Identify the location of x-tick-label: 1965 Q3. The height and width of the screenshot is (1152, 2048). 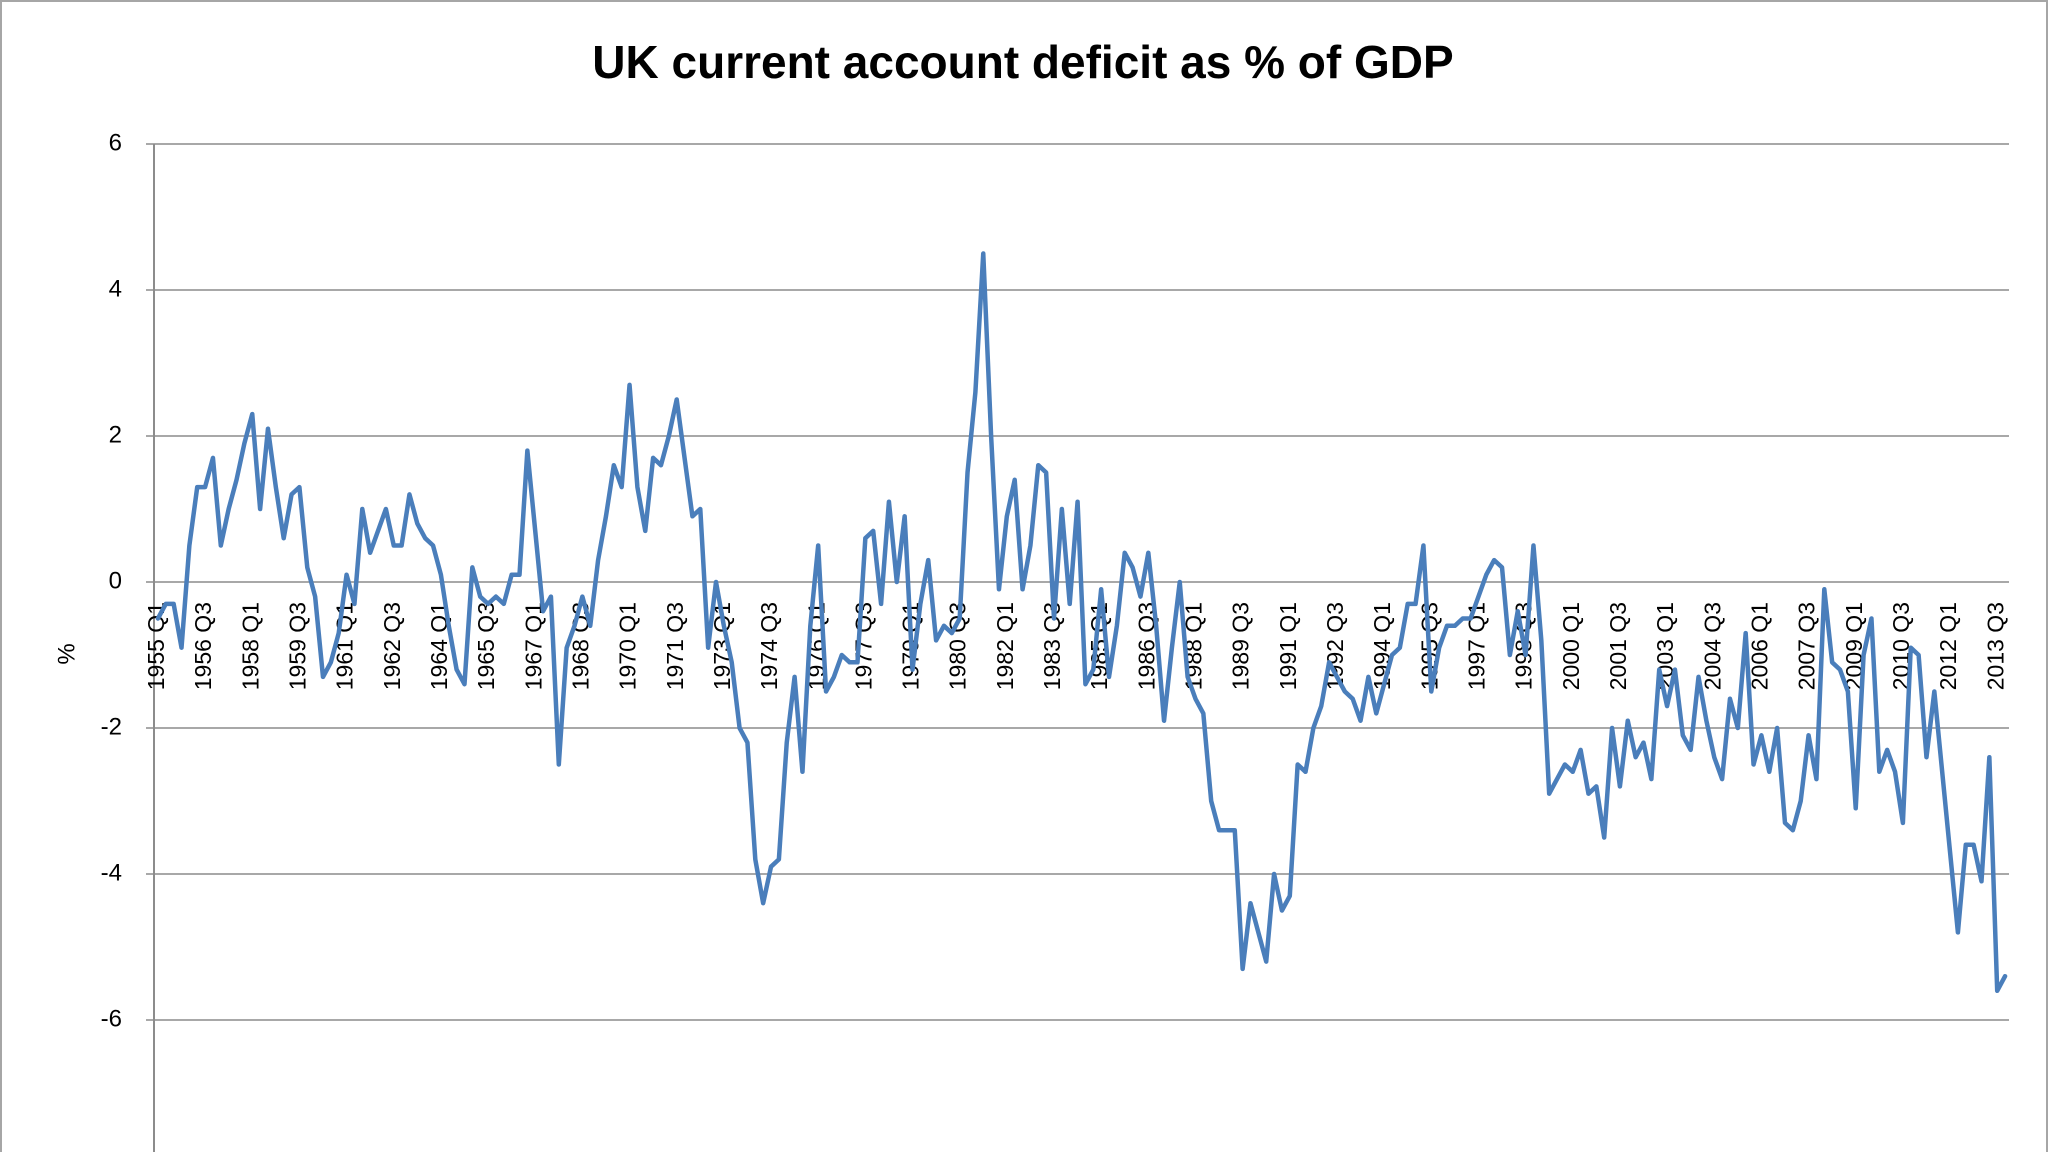
(486, 646).